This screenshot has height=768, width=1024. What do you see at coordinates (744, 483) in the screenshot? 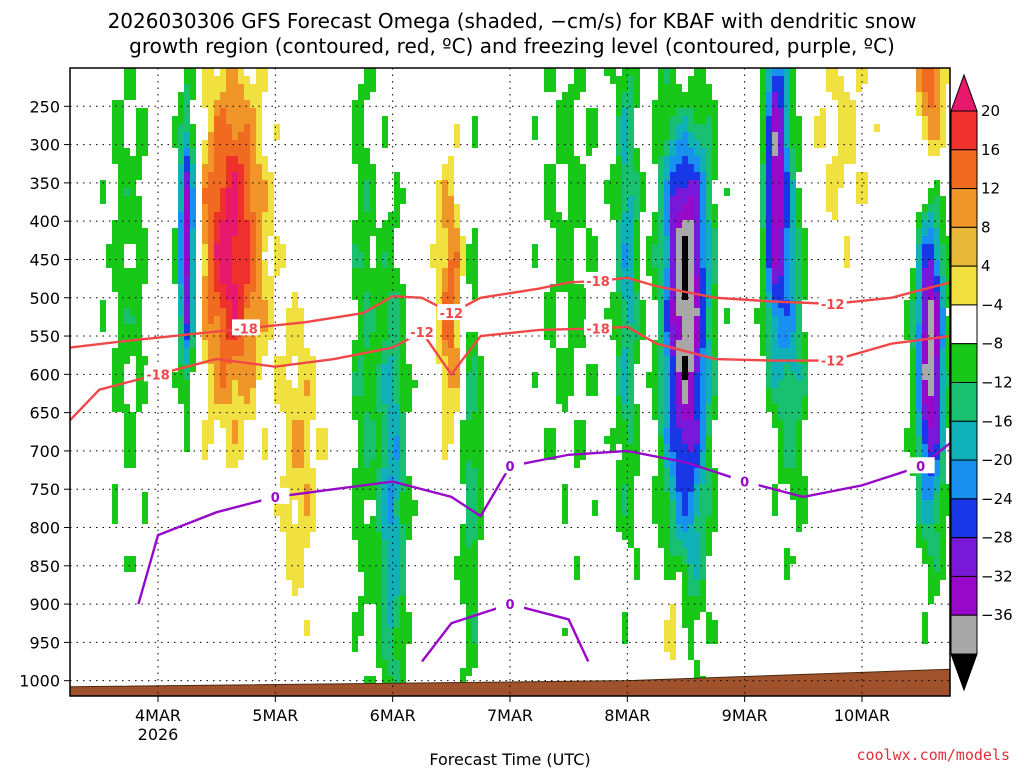
I see `freezing-level-label: 0` at bounding box center [744, 483].